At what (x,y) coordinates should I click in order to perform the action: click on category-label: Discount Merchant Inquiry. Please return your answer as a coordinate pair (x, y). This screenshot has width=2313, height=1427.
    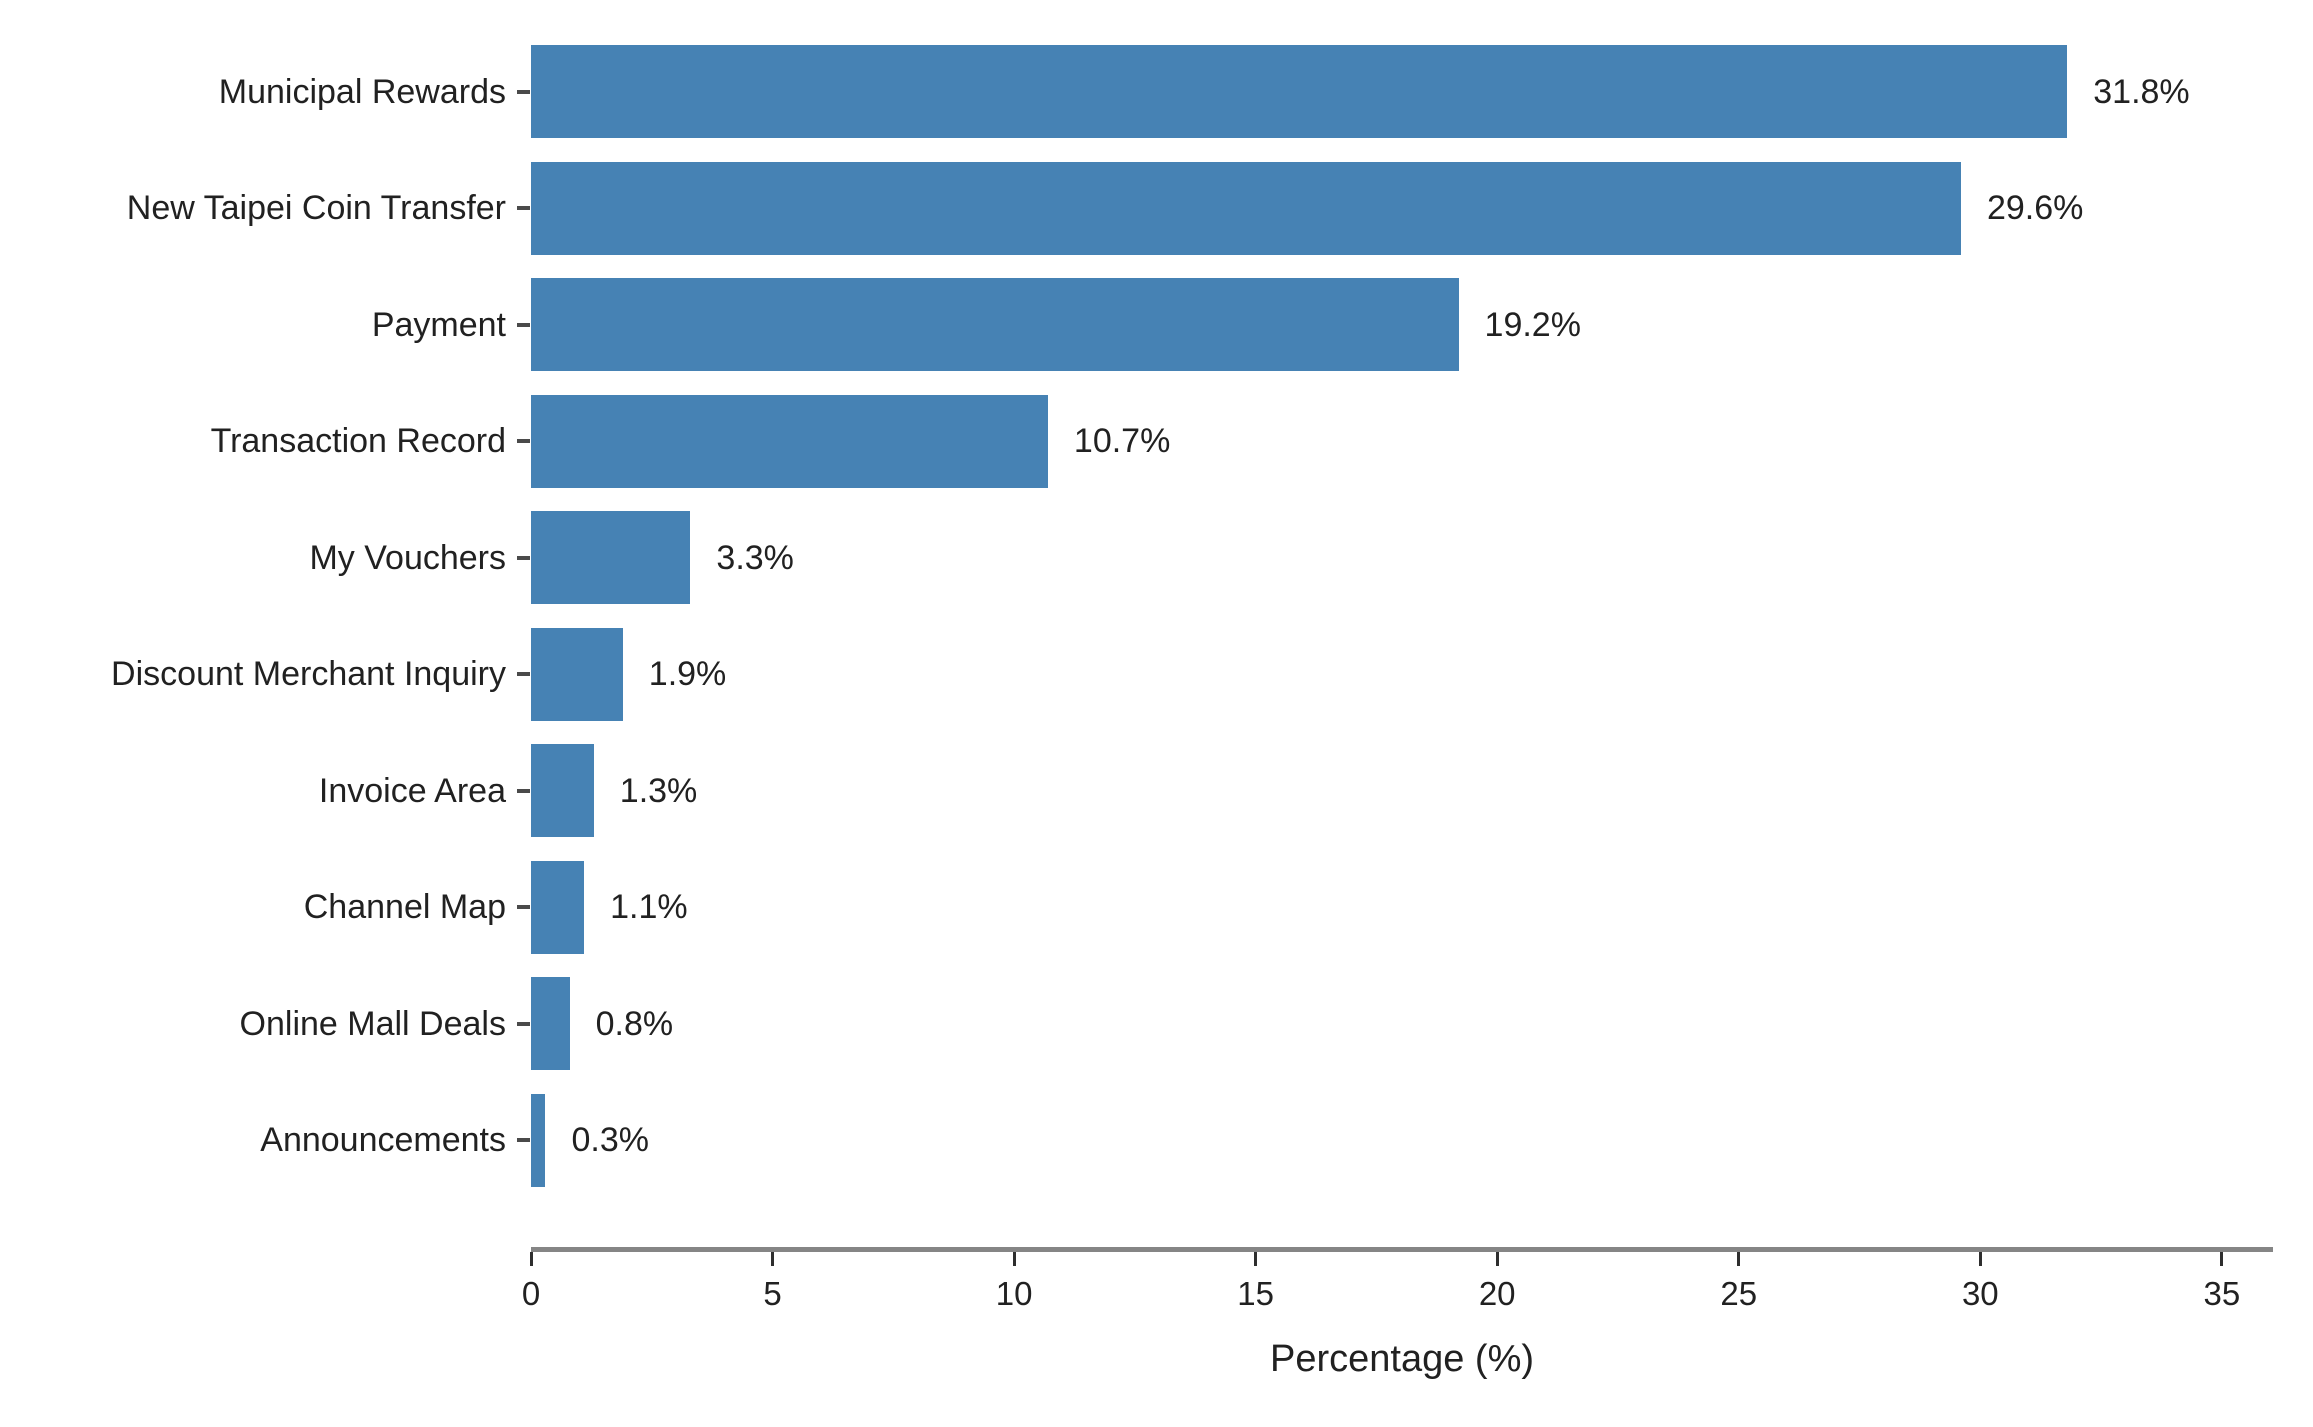
    Looking at the image, I should click on (308, 674).